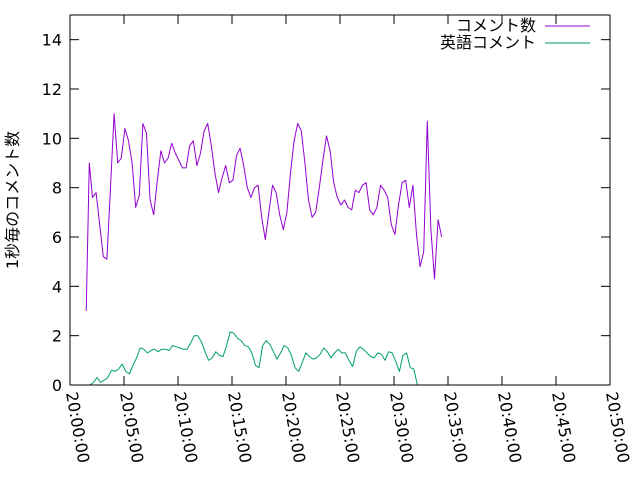 Image resolution: width=640 pixels, height=480 pixels. What do you see at coordinates (57, 336) in the screenshot?
I see `y-tick-label: 2` at bounding box center [57, 336].